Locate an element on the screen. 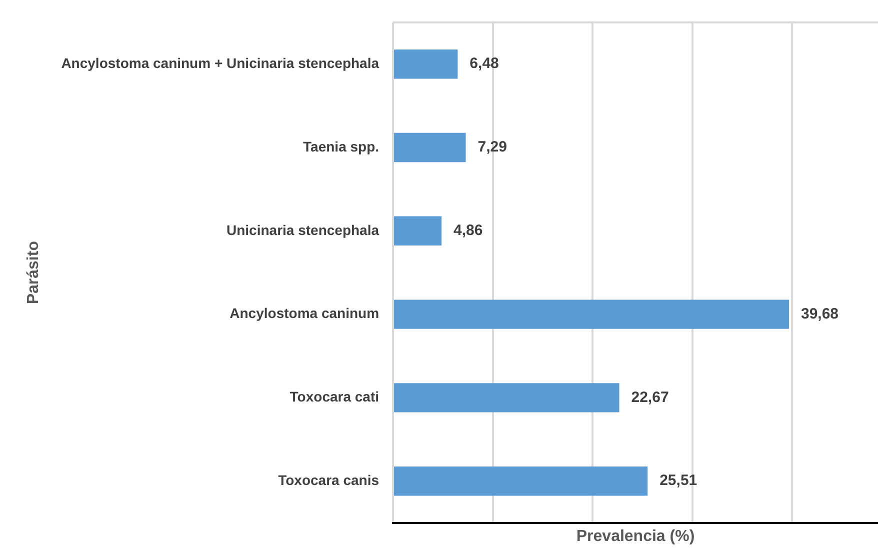  data-label: 7,29 is located at coordinates (492, 147).